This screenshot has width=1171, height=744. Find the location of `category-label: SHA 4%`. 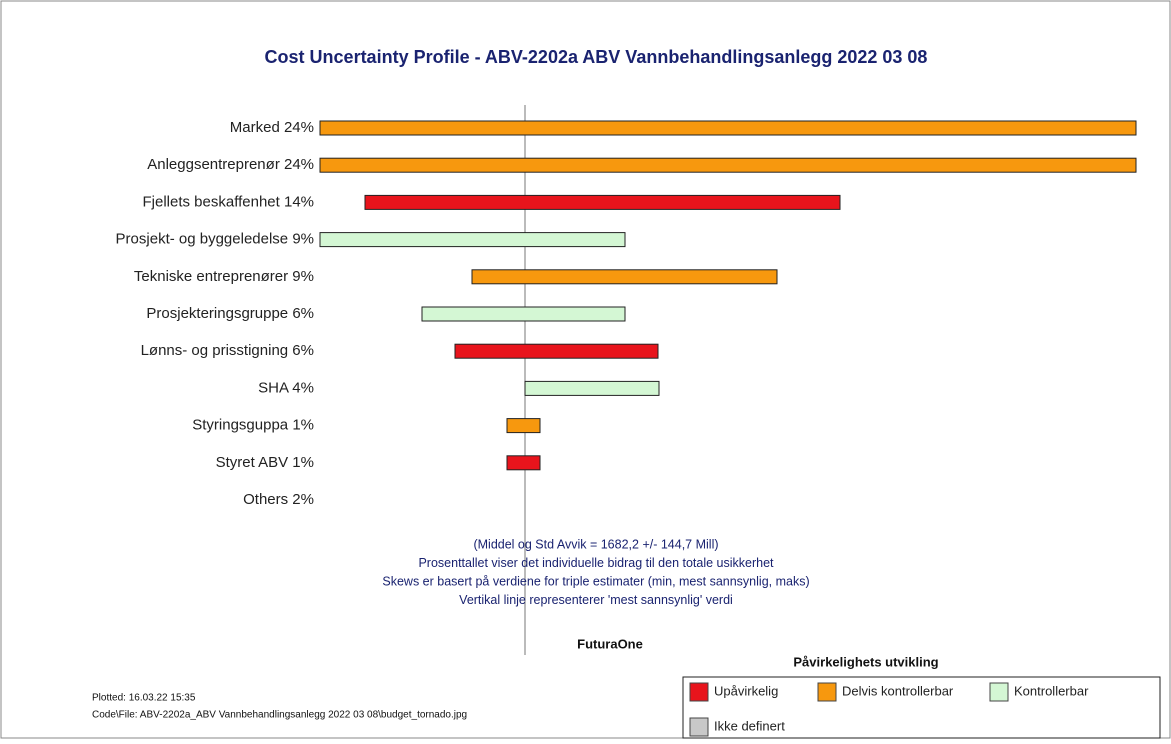

category-label: SHA 4% is located at coordinates (286, 387).